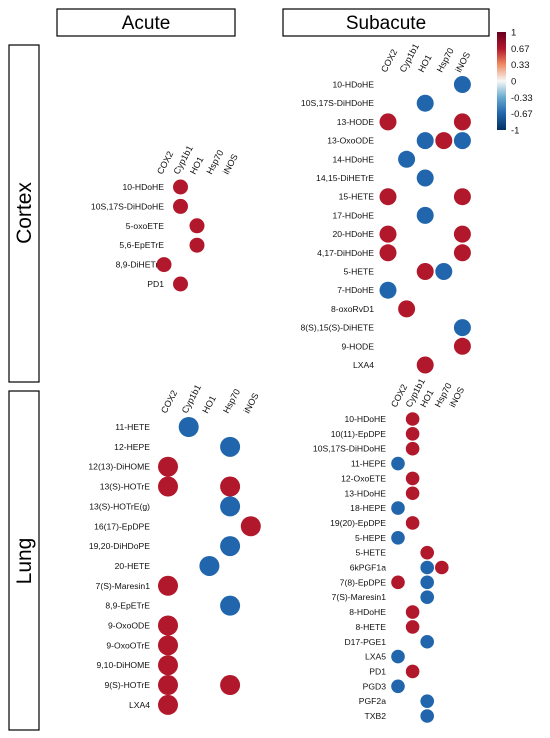 Image resolution: width=550 pixels, height=738 pixels. Describe the element at coordinates (168, 486) in the screenshot. I see `correlation-dot-13-s-hotre-cox2` at that location.